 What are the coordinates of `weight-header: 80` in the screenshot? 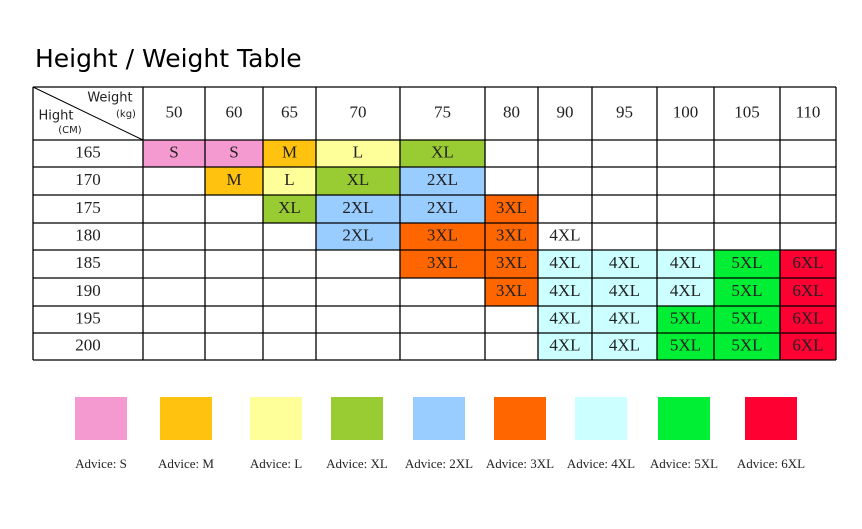 It's located at (511, 111).